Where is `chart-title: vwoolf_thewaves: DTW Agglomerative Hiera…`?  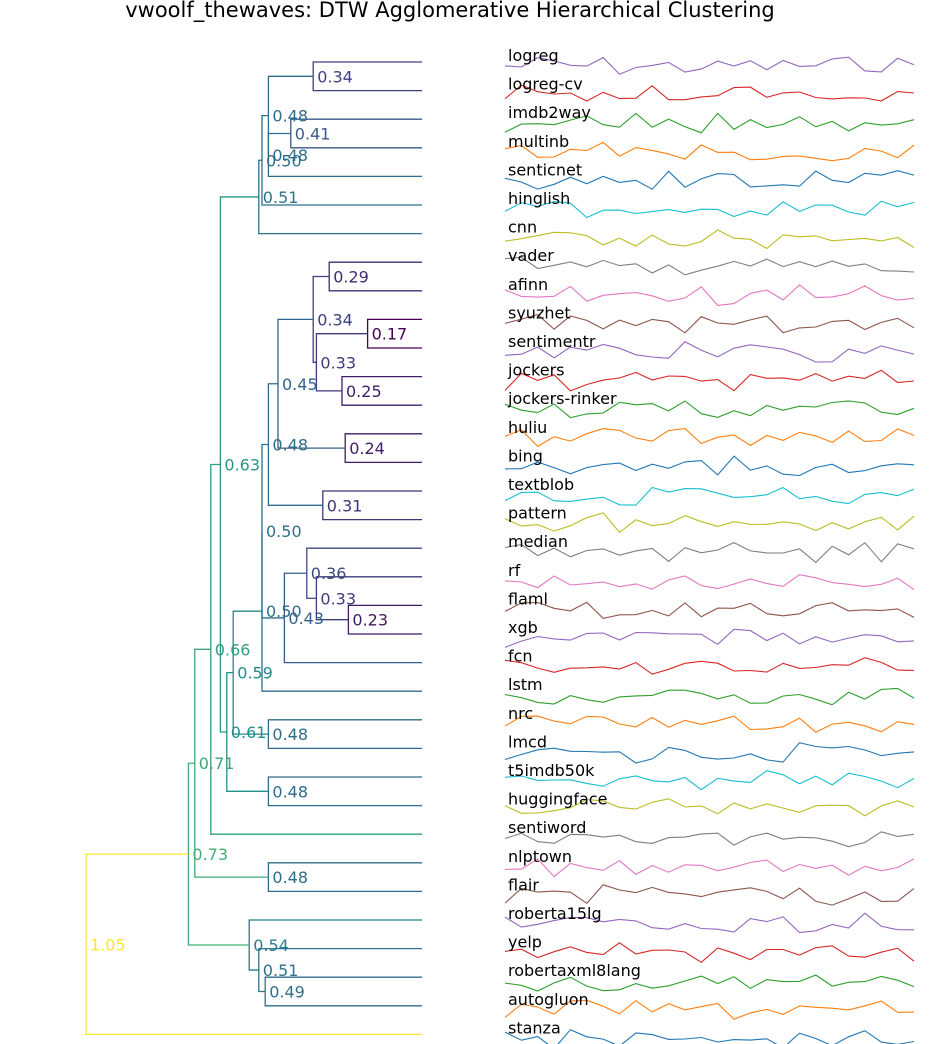
chart-title: vwoolf_thewaves: DTW Agglomerative Hiera… is located at coordinates (450, 11).